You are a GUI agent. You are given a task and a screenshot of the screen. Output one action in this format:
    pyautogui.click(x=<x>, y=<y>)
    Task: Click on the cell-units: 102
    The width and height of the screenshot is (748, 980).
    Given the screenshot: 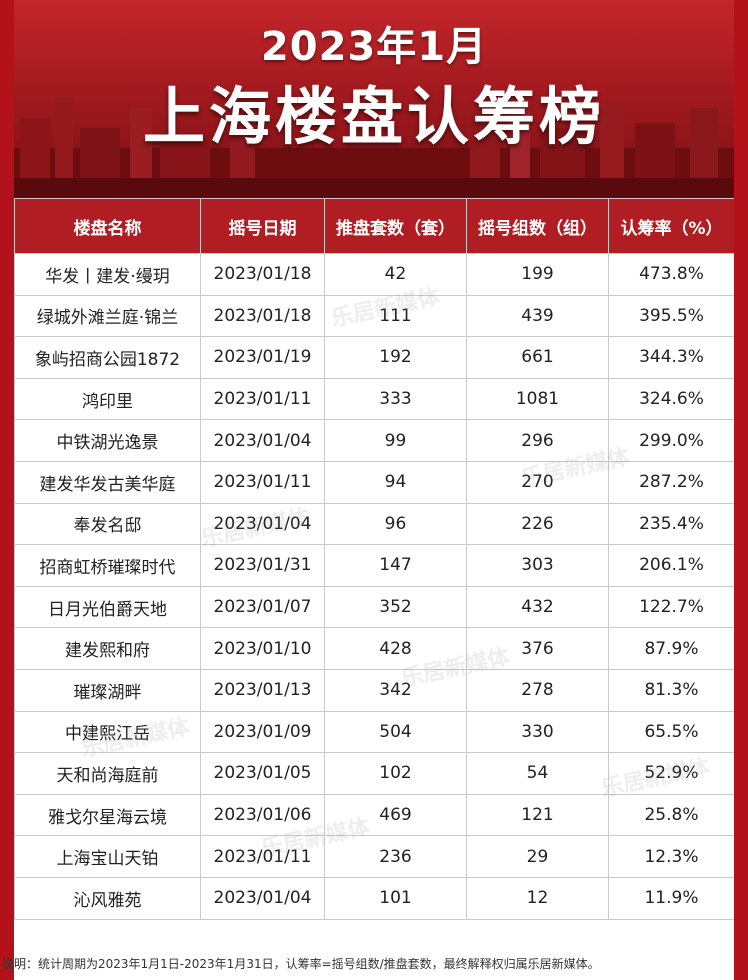 What is the action you would take?
    pyautogui.click(x=395, y=773)
    